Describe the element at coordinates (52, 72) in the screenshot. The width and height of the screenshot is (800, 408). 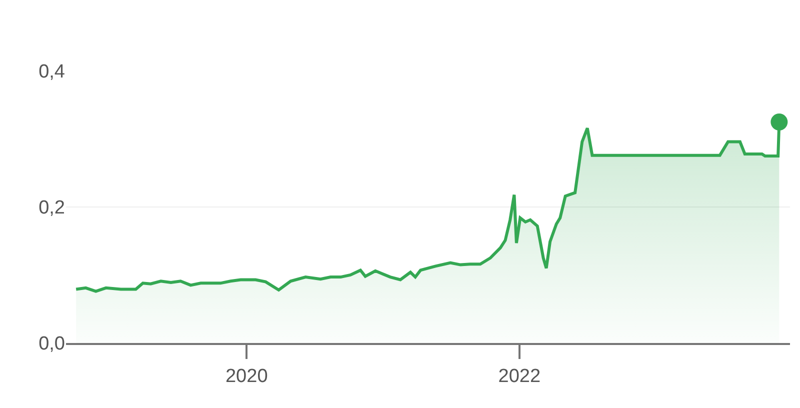
I see `y-tick-label: 0,4` at that location.